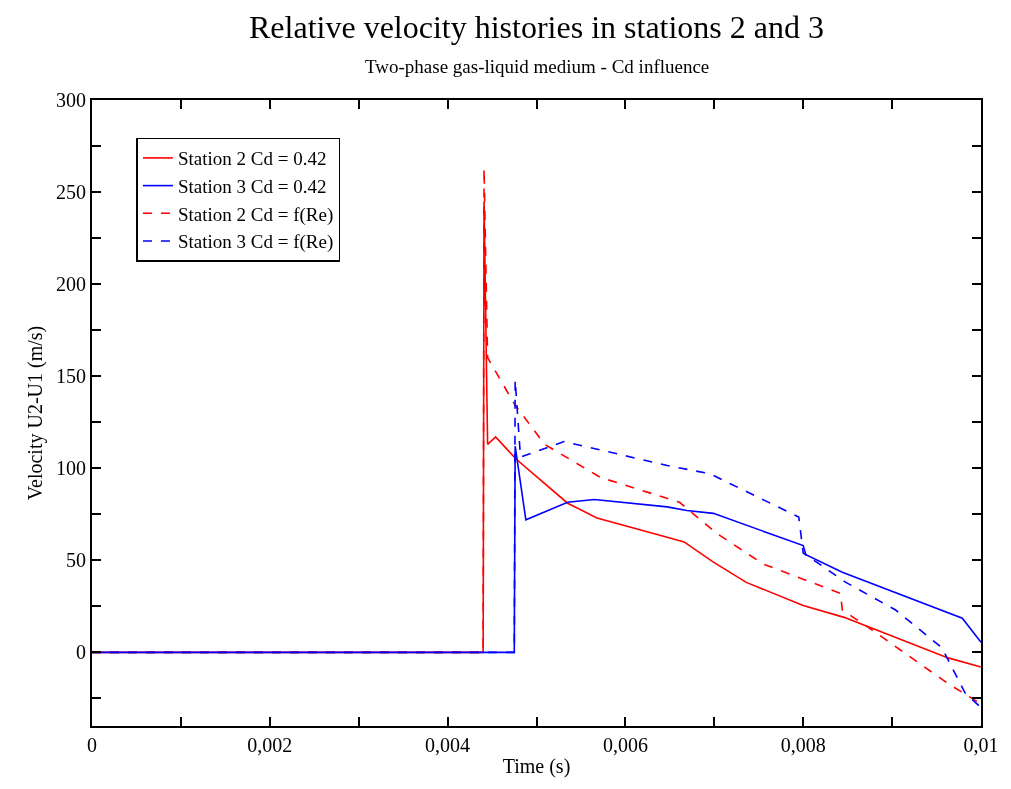 This screenshot has height=789, width=1011. What do you see at coordinates (270, 745) in the screenshot?
I see `x-tick-label: 0,002` at bounding box center [270, 745].